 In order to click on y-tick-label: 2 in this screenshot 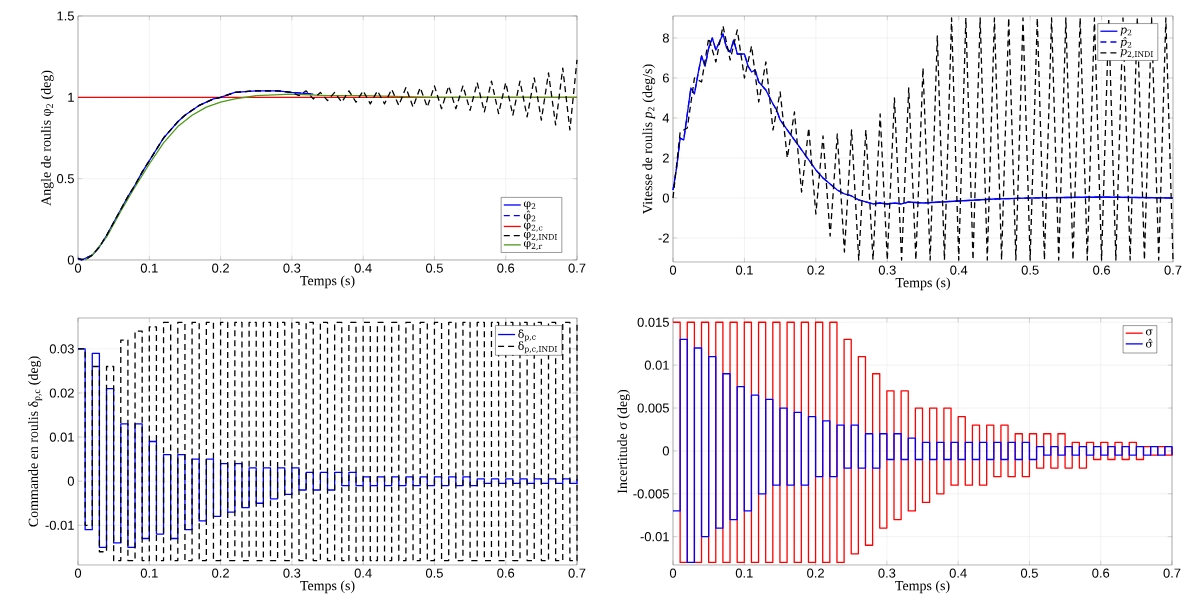, I will do `click(665, 158)`.